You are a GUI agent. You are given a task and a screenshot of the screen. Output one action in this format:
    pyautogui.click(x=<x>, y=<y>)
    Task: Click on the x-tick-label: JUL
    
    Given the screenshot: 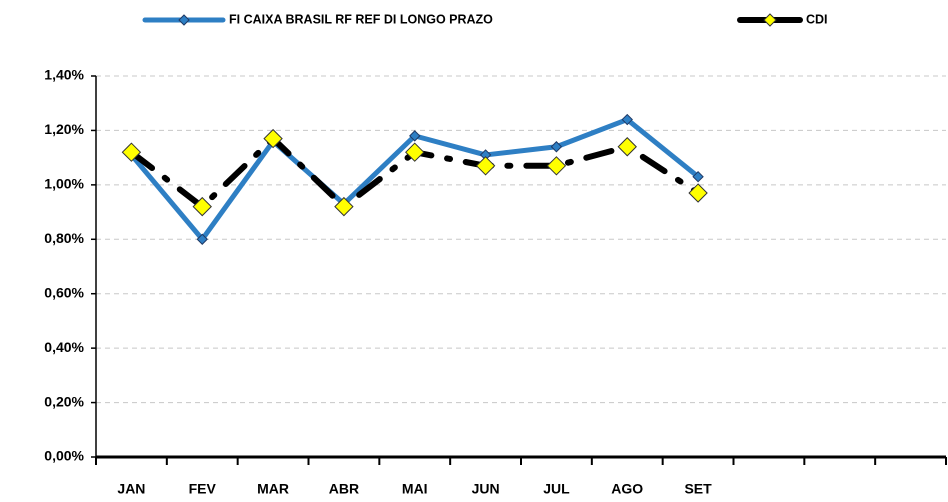 What is the action you would take?
    pyautogui.click(x=556, y=489)
    